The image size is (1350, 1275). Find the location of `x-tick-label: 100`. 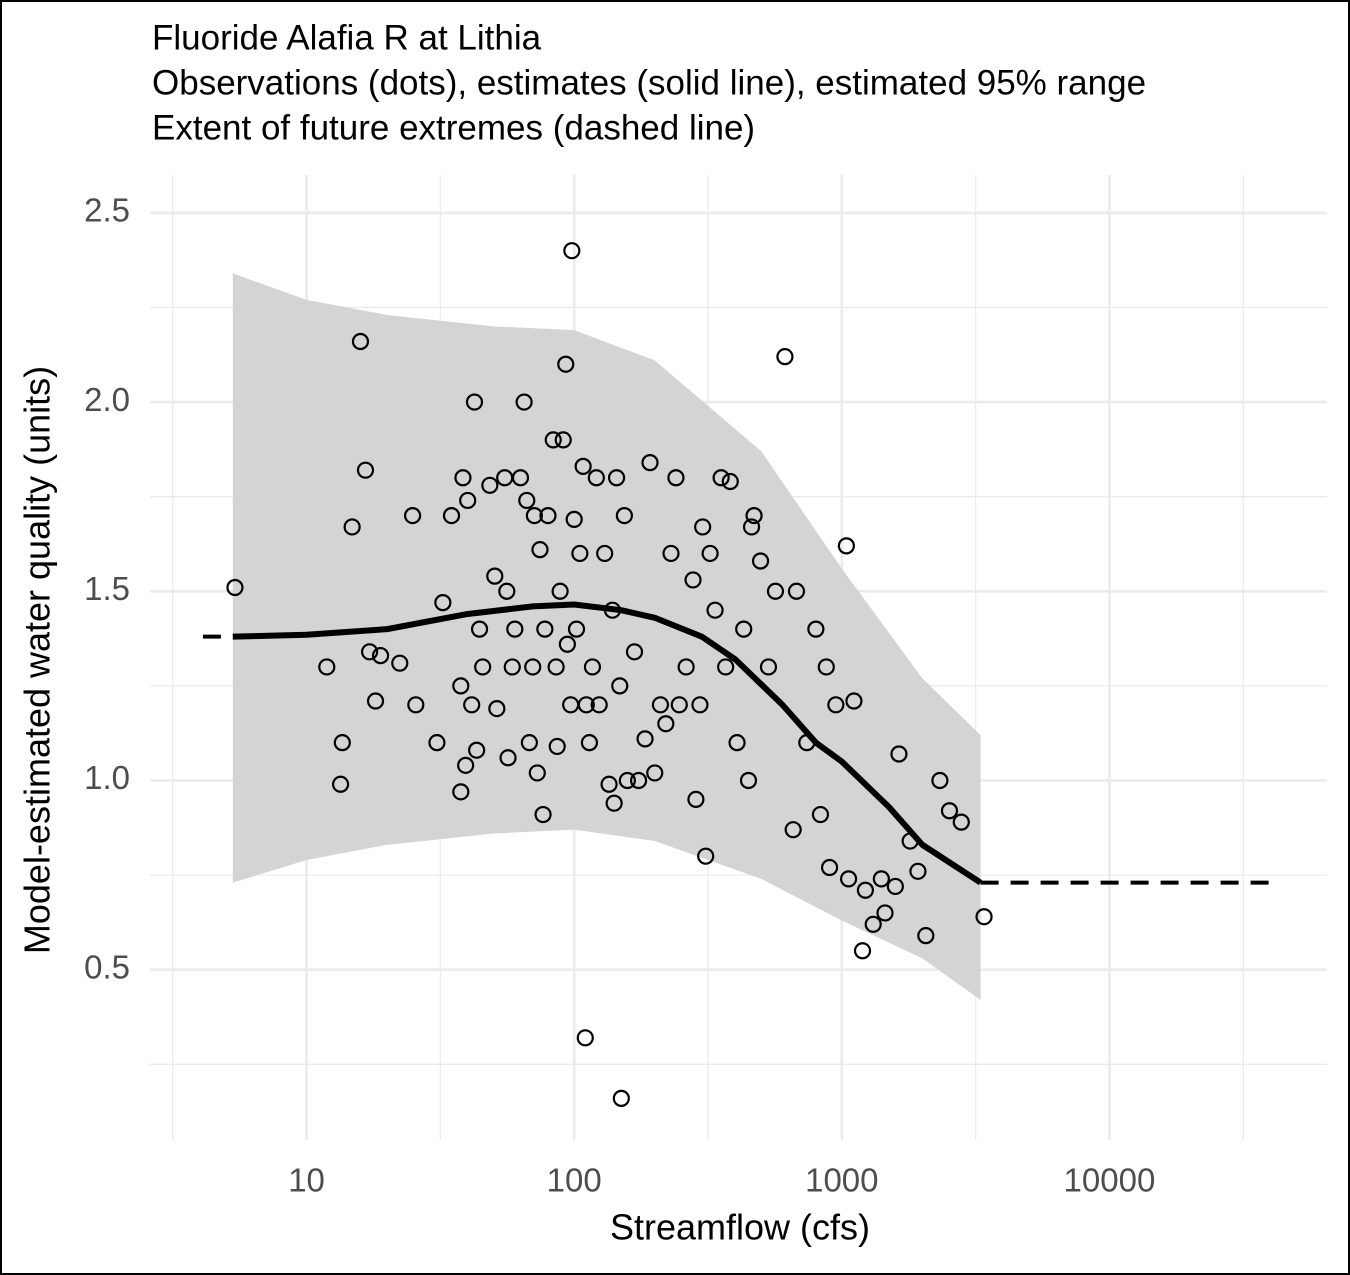

x-tick-label: 100 is located at coordinates (574, 1180).